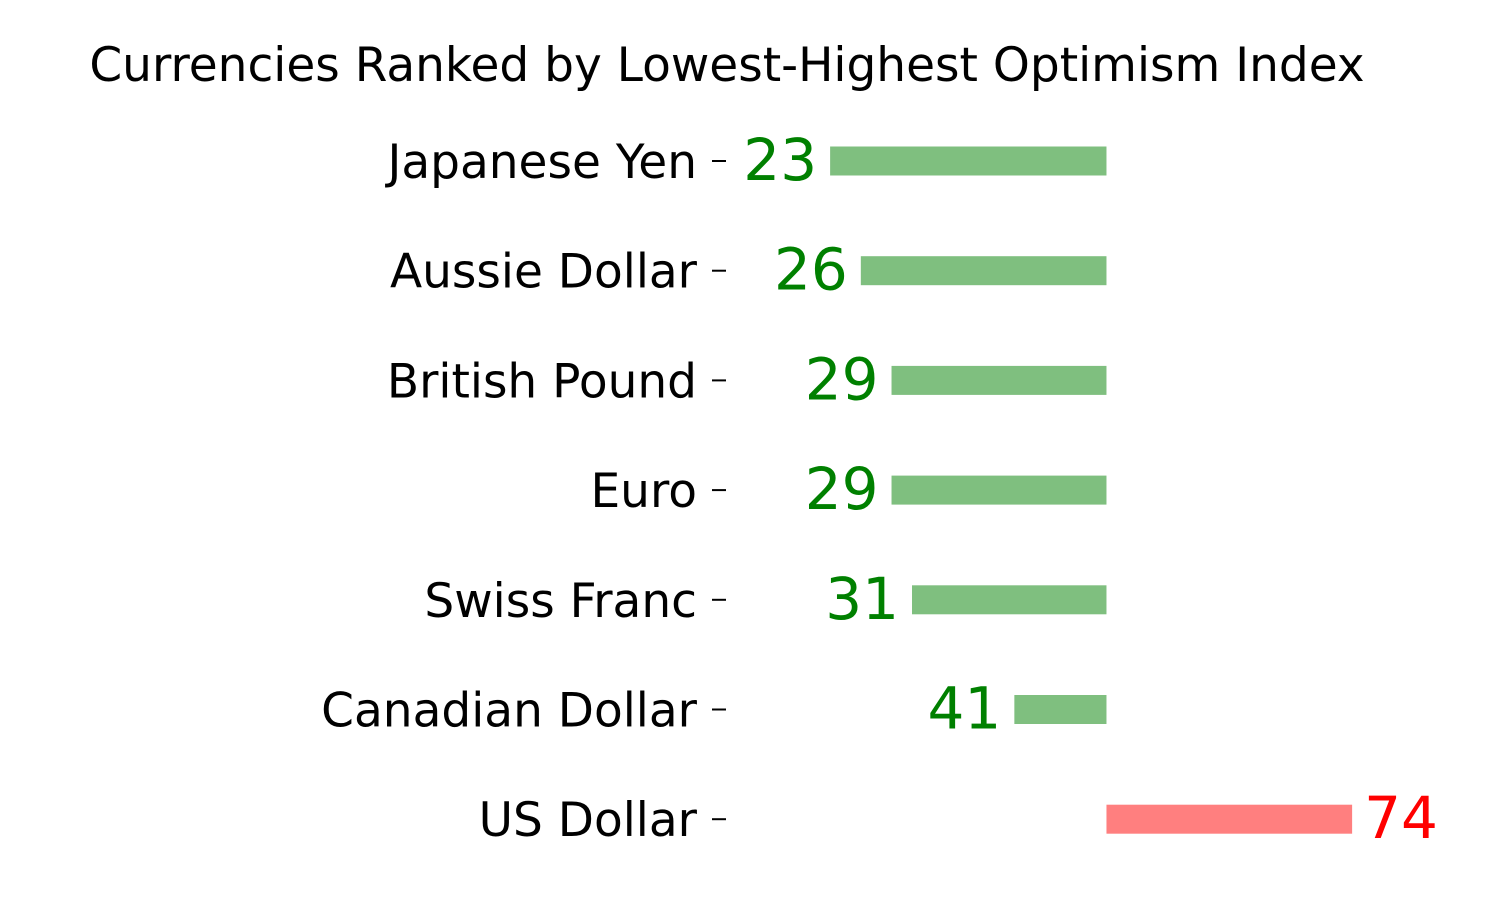 This screenshot has height=900, width=1500. I want to click on data-label-british-pound: 29, so click(842, 379).